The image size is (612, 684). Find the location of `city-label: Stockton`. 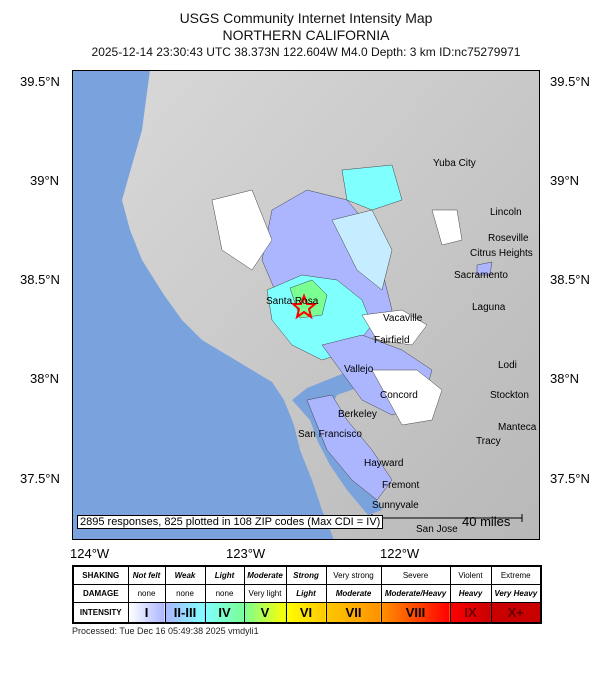

city-label: Stockton is located at coordinates (509, 395).